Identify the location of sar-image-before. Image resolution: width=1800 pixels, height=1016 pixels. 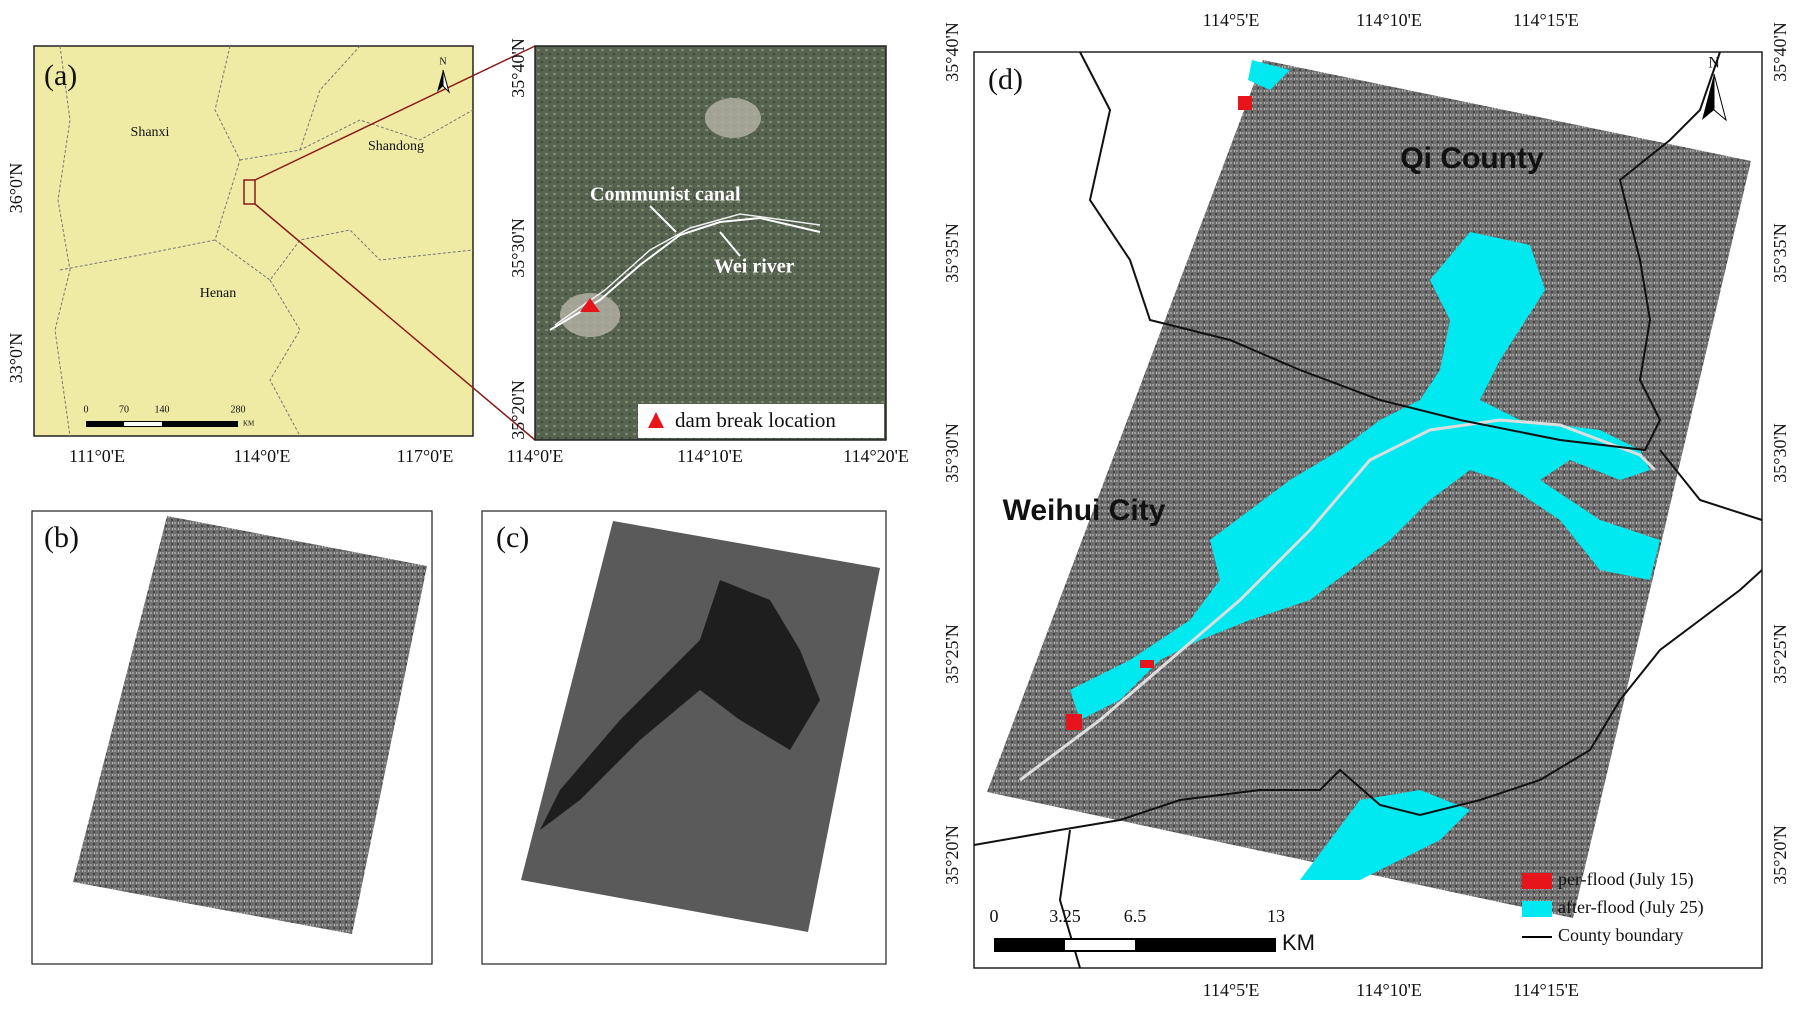
(250, 725).